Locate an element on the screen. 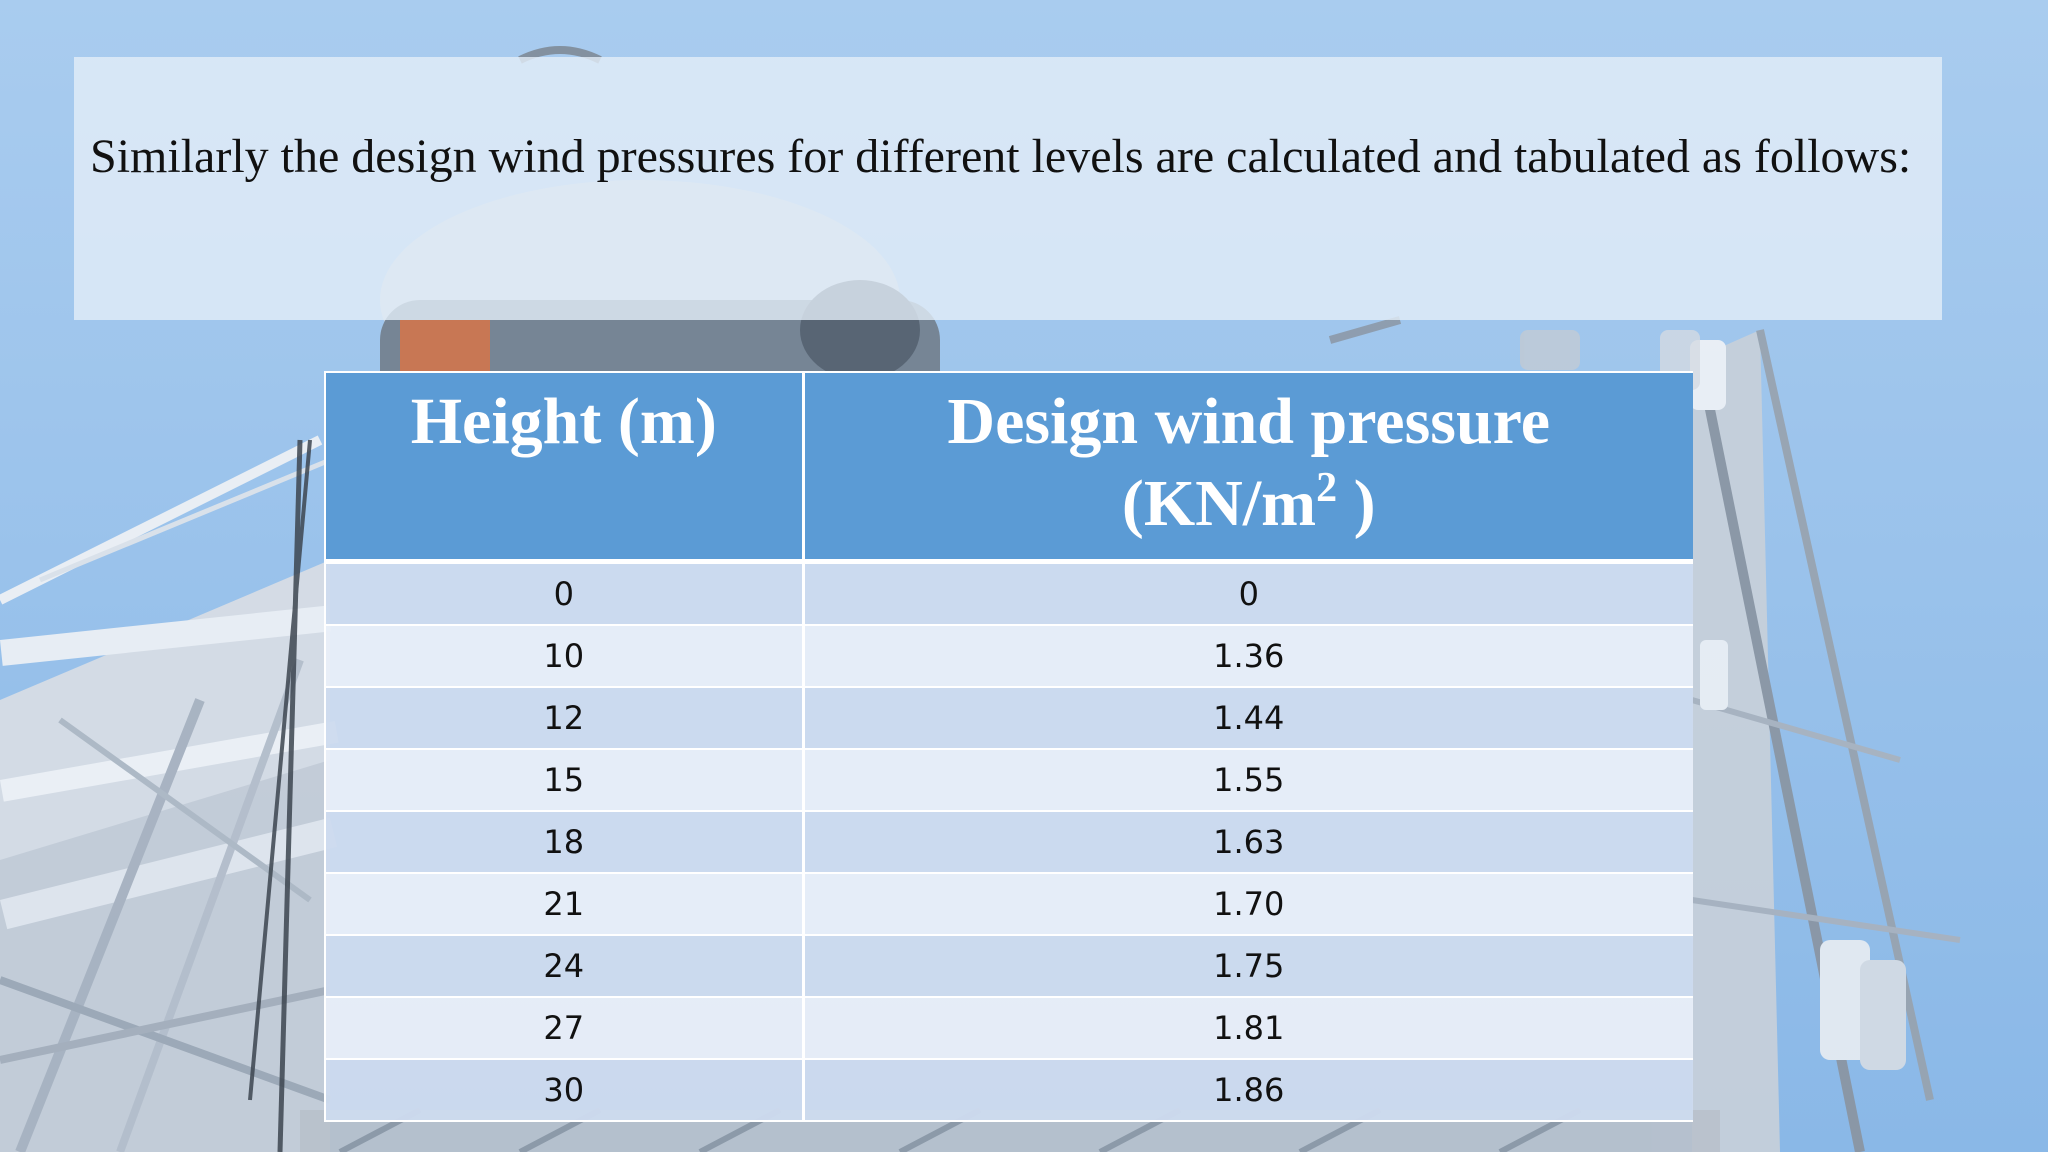  cell-pressure: 1.36 is located at coordinates (1248, 656).